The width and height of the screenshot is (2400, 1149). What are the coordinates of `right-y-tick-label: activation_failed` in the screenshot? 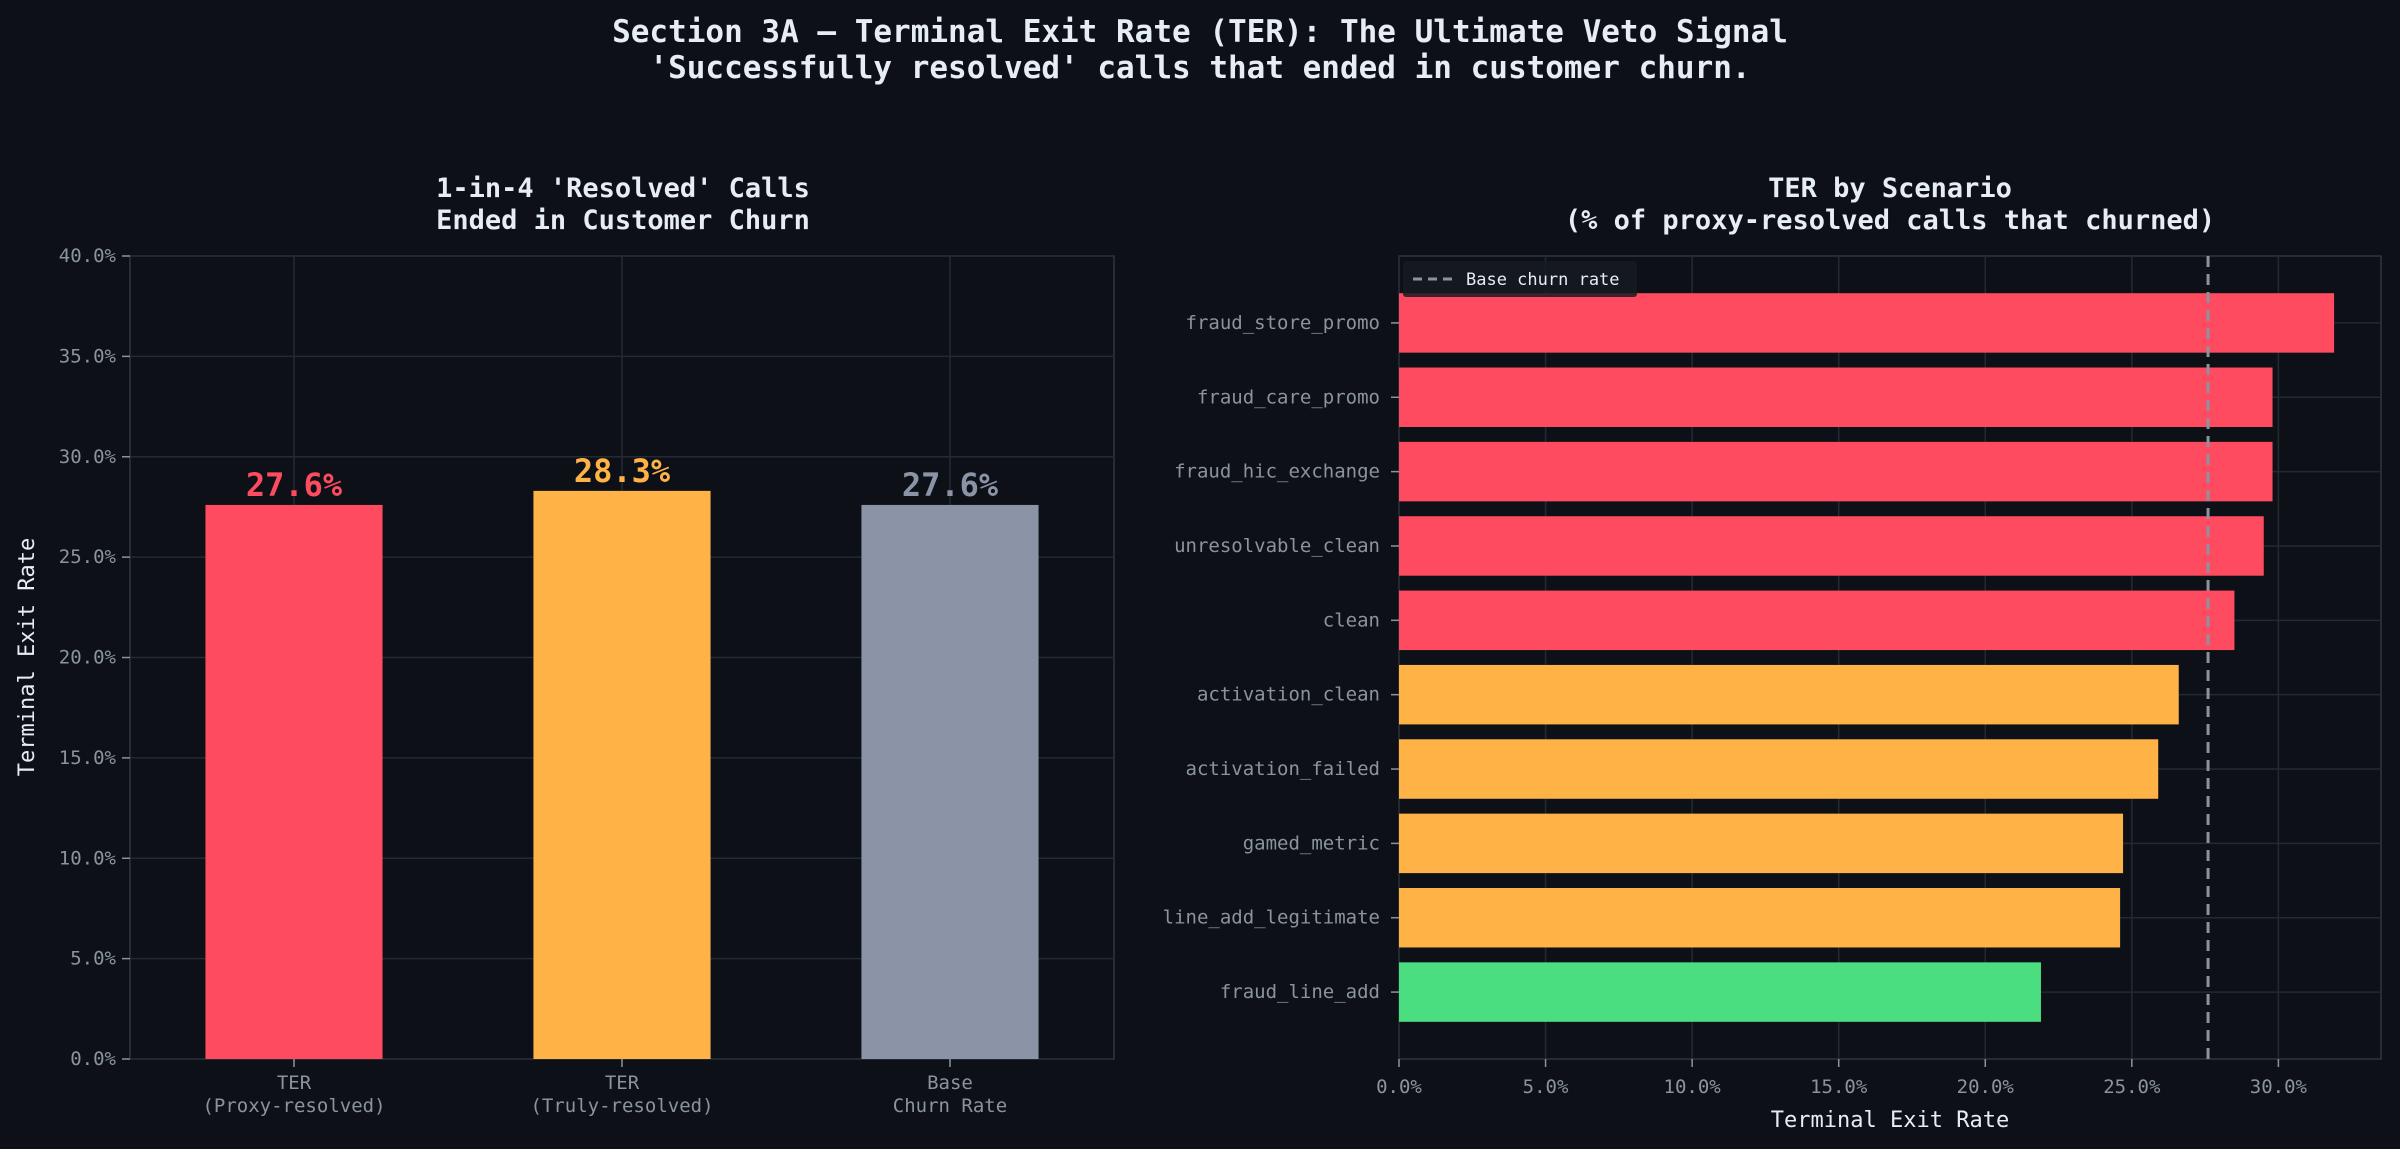 It's located at (1283, 769).